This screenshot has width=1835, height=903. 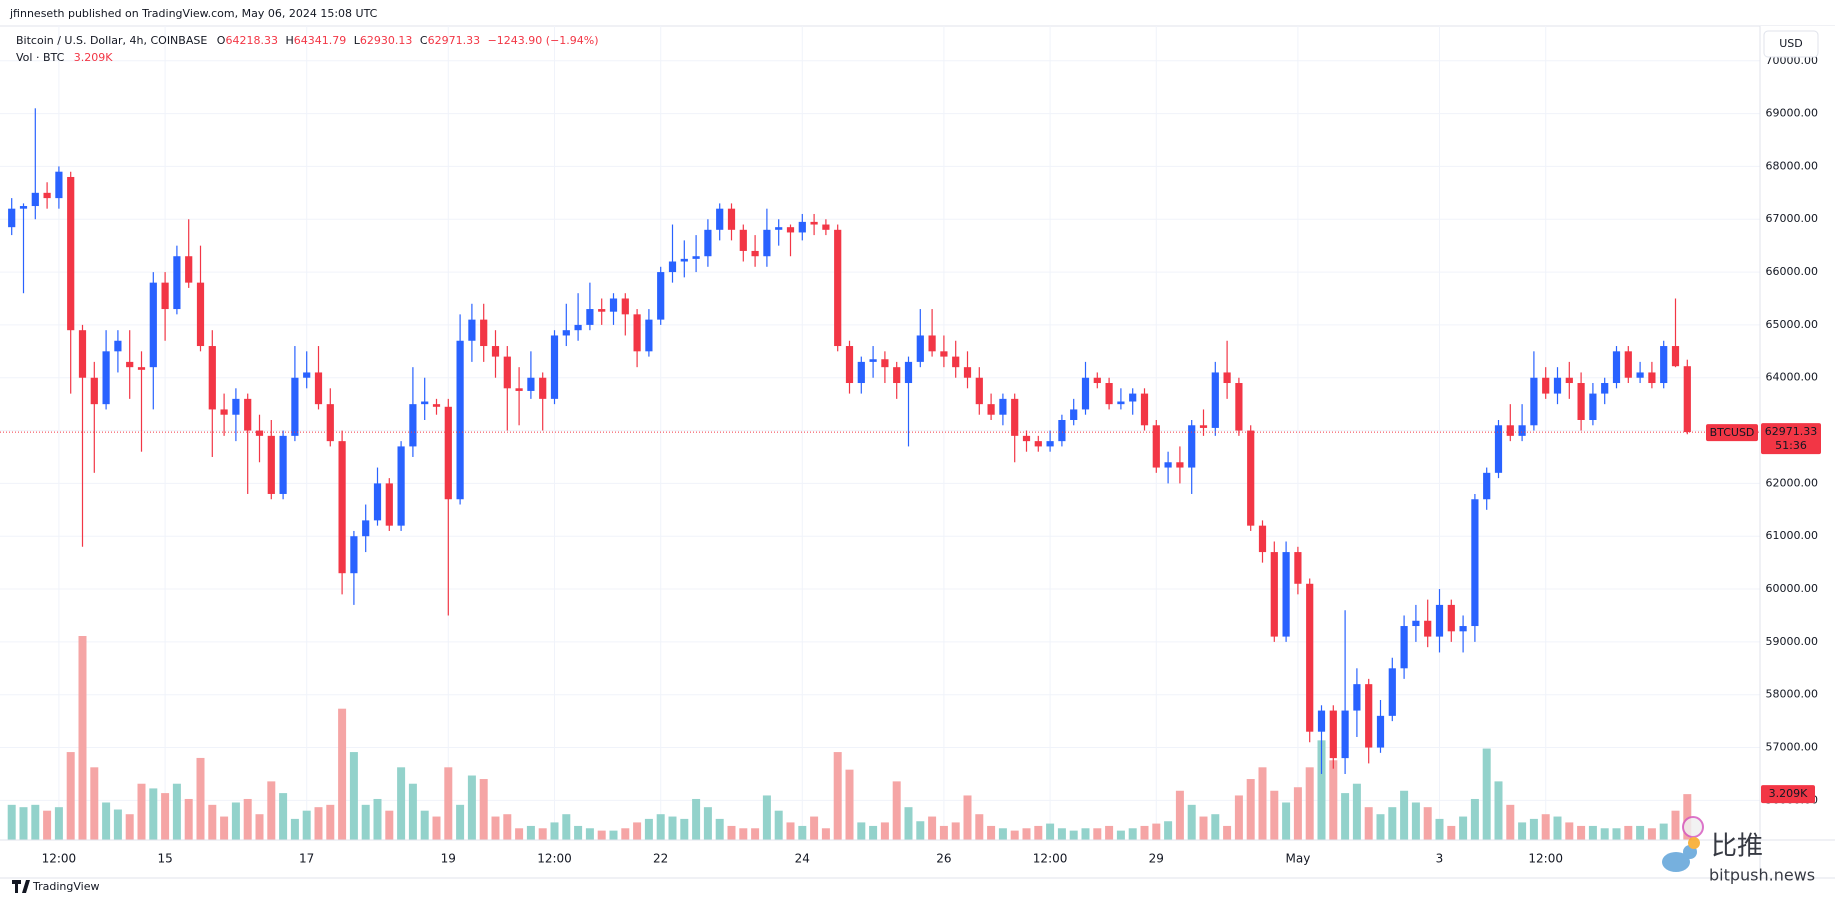 I want to click on footer-logo: TradingView, so click(x=55, y=886).